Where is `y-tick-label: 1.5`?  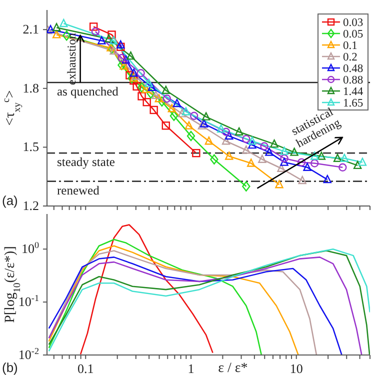 y-tick-label: 1.5 is located at coordinates (30, 146).